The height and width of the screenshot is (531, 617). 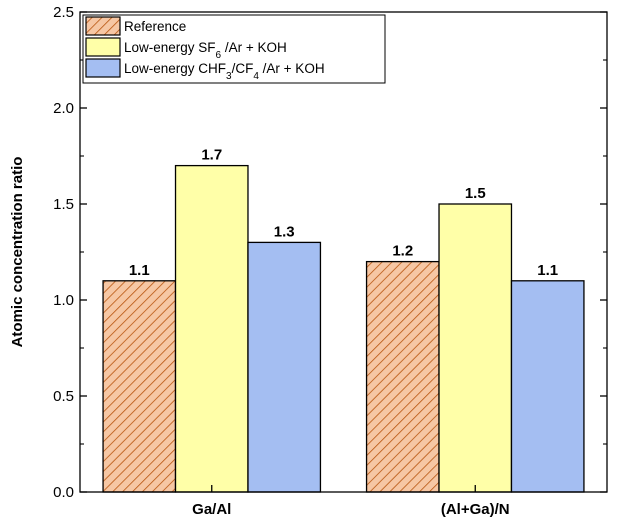 What do you see at coordinates (63, 396) in the screenshot?
I see `y-tick-label: 0.5` at bounding box center [63, 396].